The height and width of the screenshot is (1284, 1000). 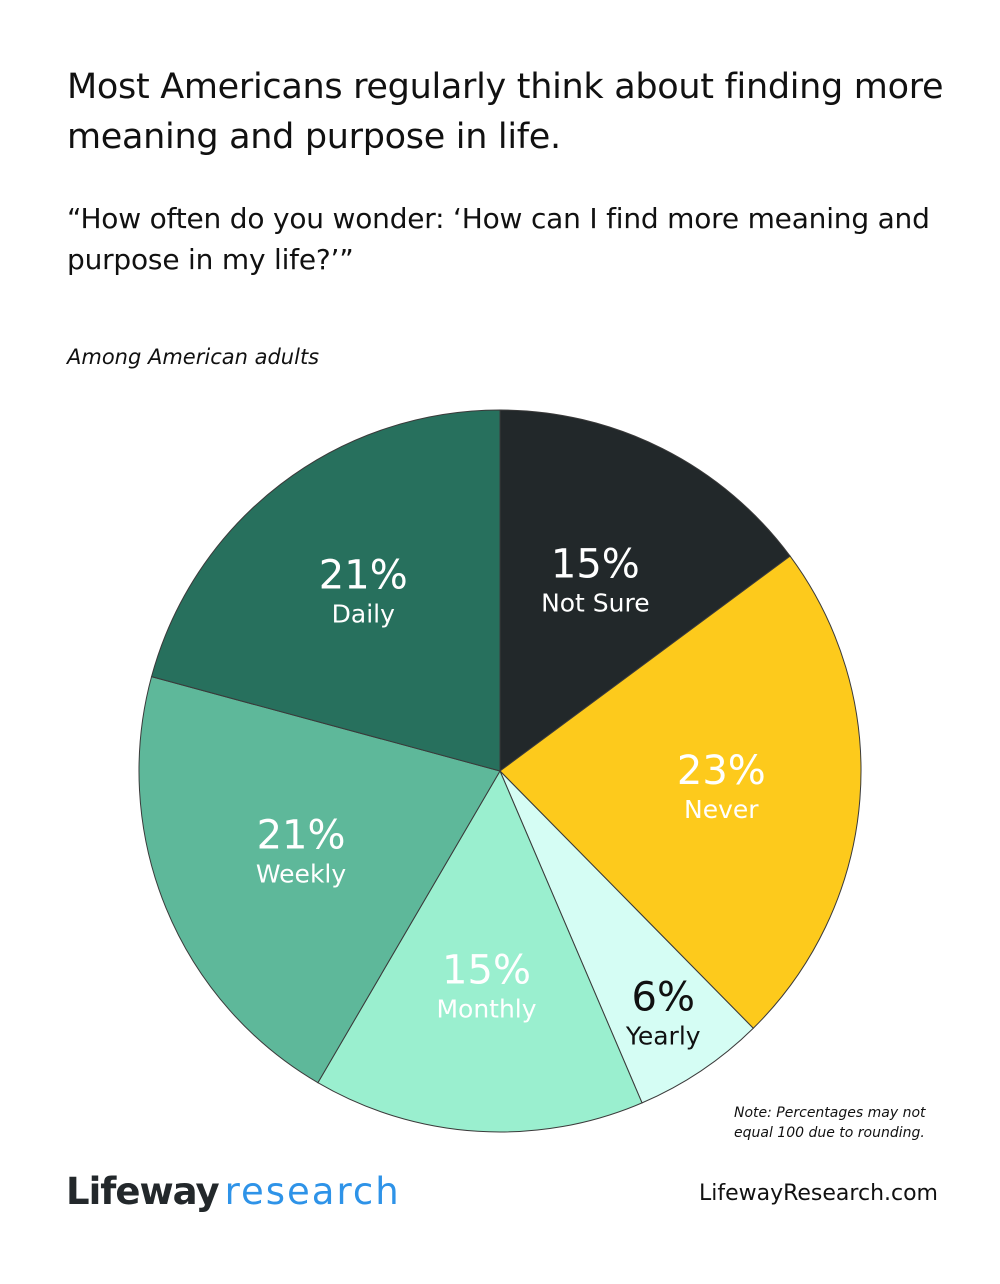 I want to click on data-label-category: Not Sure, so click(x=595, y=603).